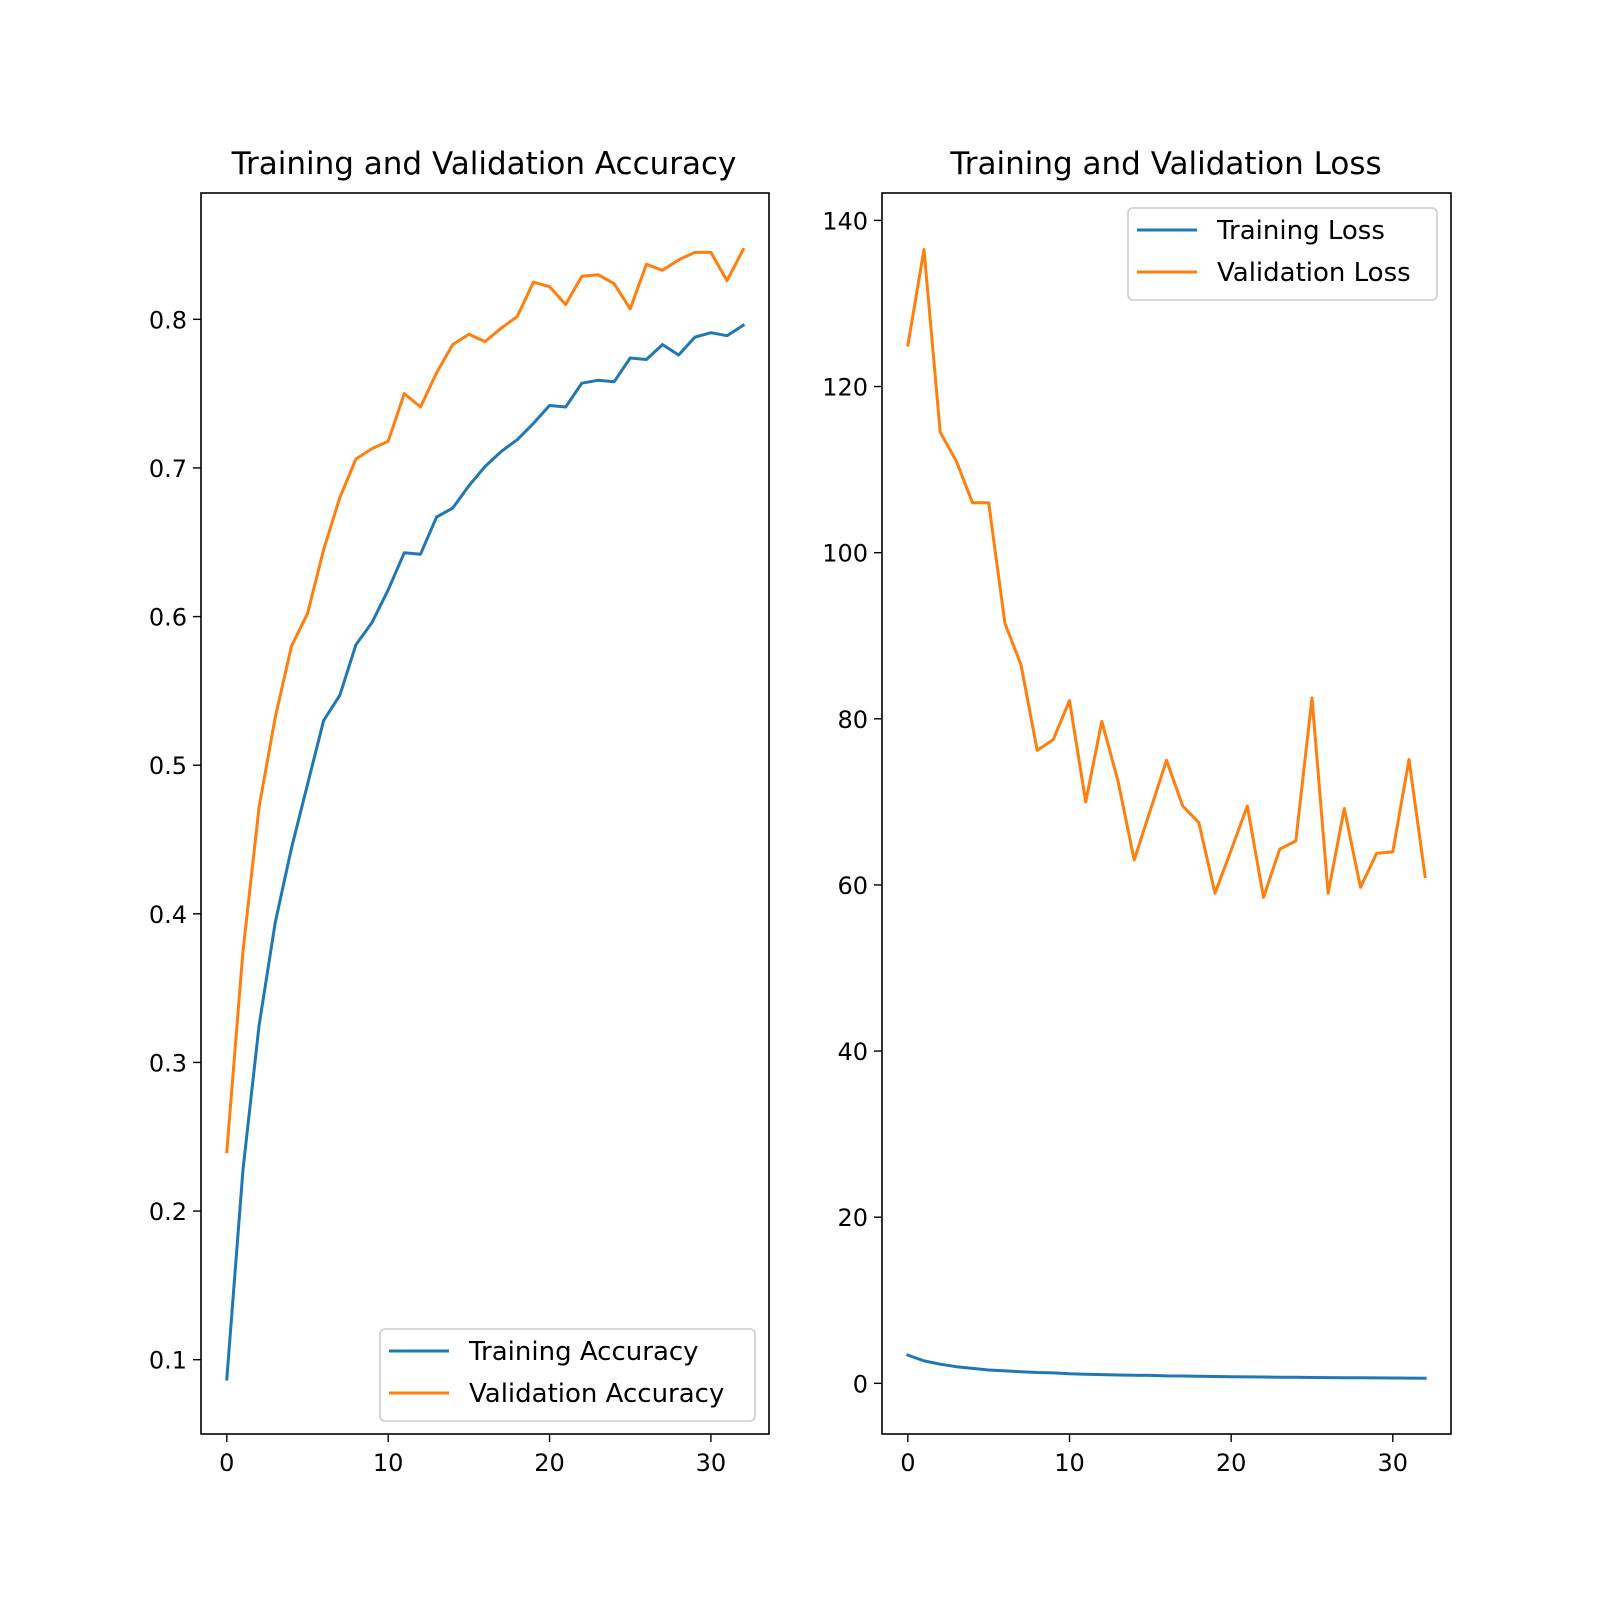 The height and width of the screenshot is (1600, 1600). What do you see at coordinates (1314, 273) in the screenshot?
I see `legend-validation-loss-label: Validation Loss` at bounding box center [1314, 273].